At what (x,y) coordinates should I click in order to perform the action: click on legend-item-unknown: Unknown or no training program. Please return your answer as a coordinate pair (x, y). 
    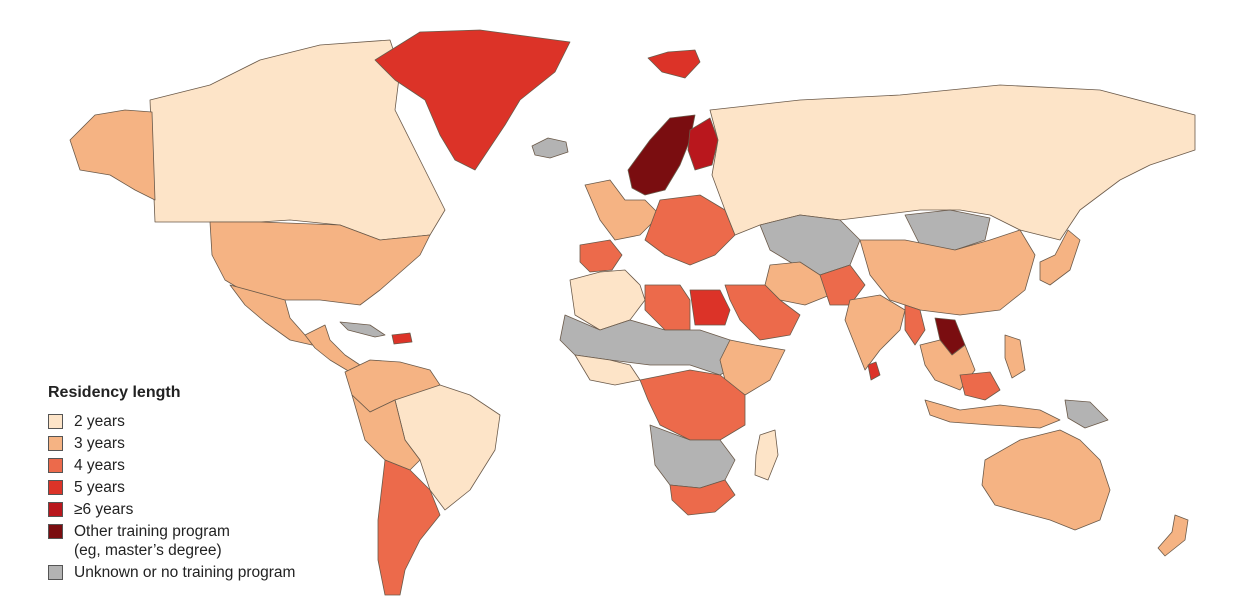
    Looking at the image, I should click on (198, 572).